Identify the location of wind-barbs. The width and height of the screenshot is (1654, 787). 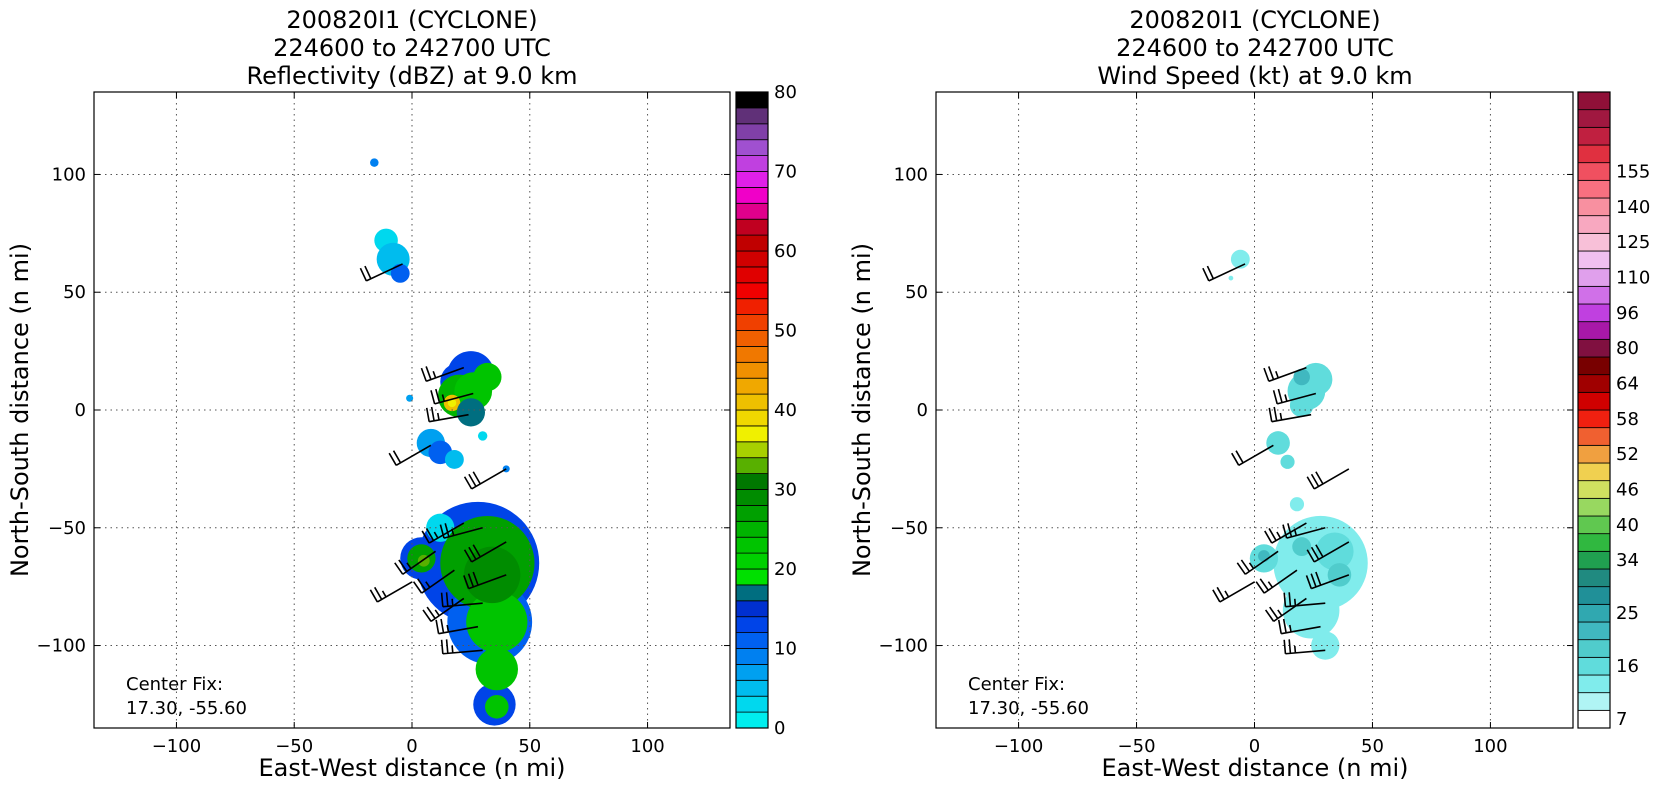
(1276, 459).